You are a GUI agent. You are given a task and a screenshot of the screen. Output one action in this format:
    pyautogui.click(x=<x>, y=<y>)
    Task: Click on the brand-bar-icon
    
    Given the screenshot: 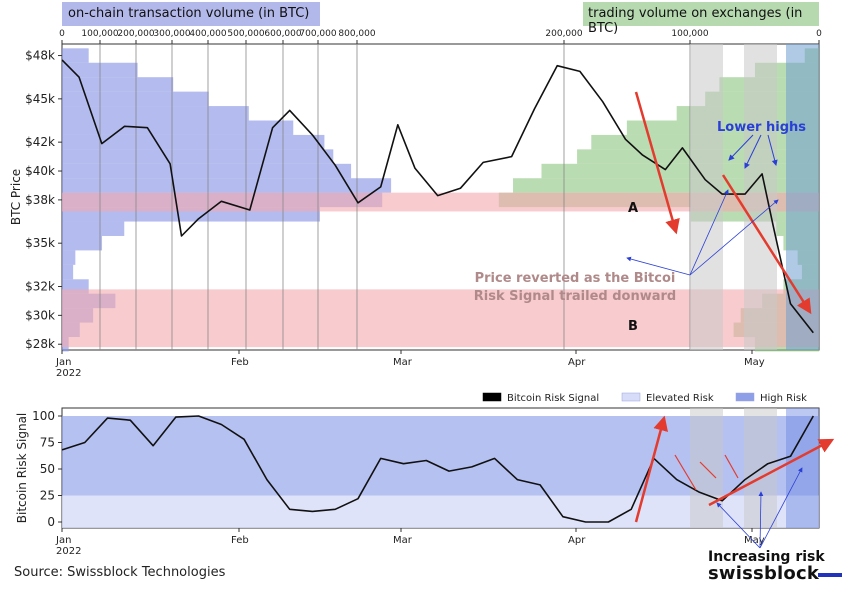 What is the action you would take?
    pyautogui.click(x=830, y=575)
    